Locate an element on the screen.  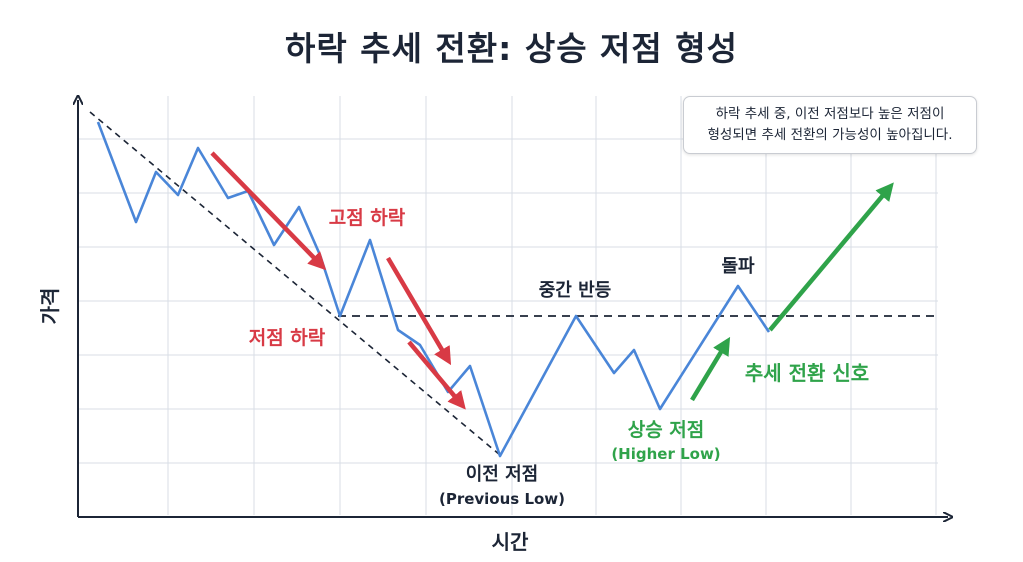
y-axis-label: 가격 is located at coordinates (50, 306).